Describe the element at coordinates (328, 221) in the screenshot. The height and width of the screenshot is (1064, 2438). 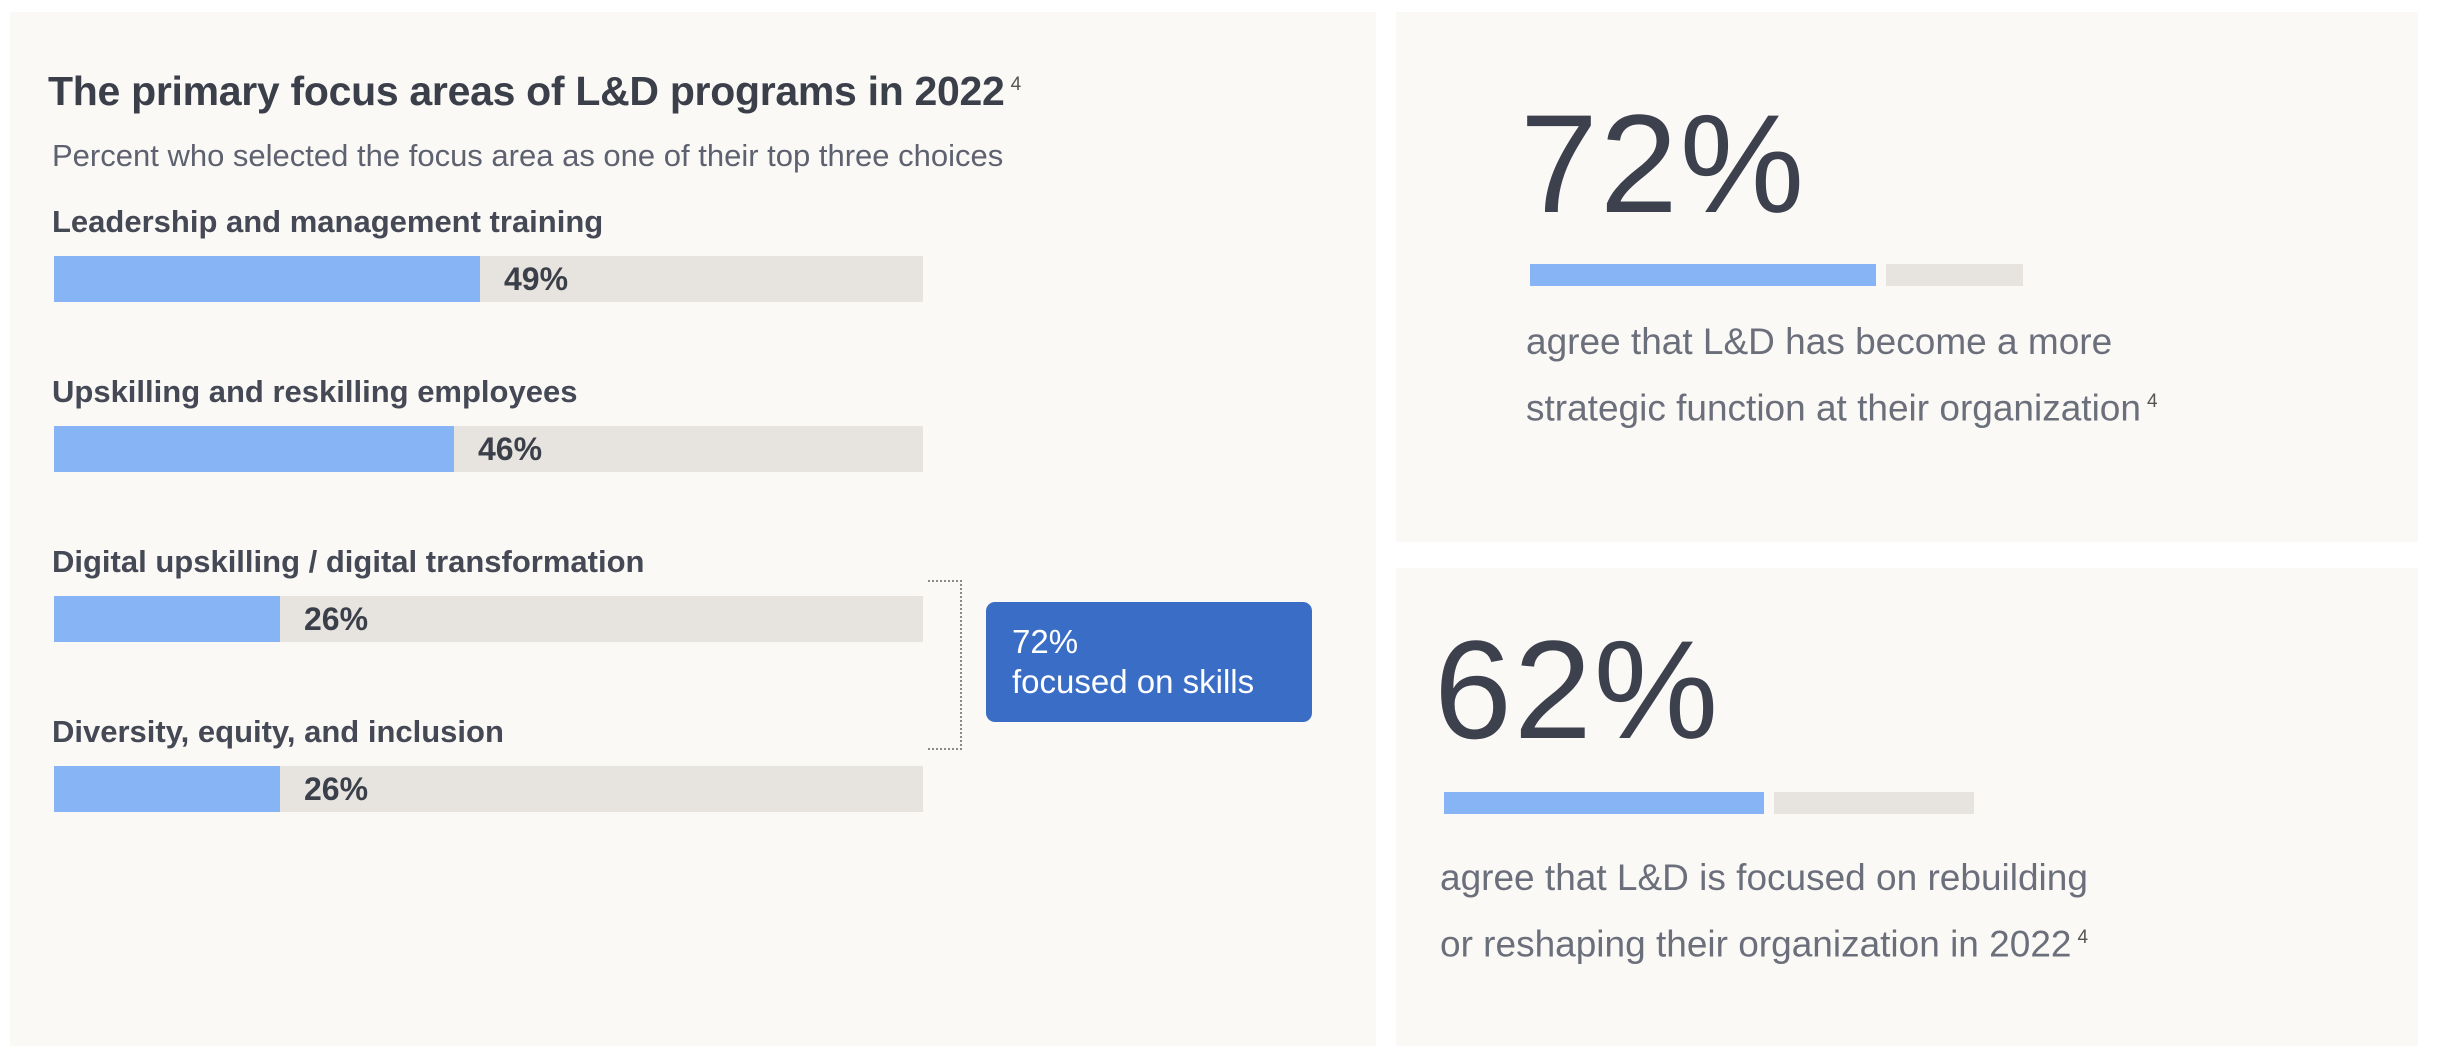
I see `category-label: Leadership and management training` at that location.